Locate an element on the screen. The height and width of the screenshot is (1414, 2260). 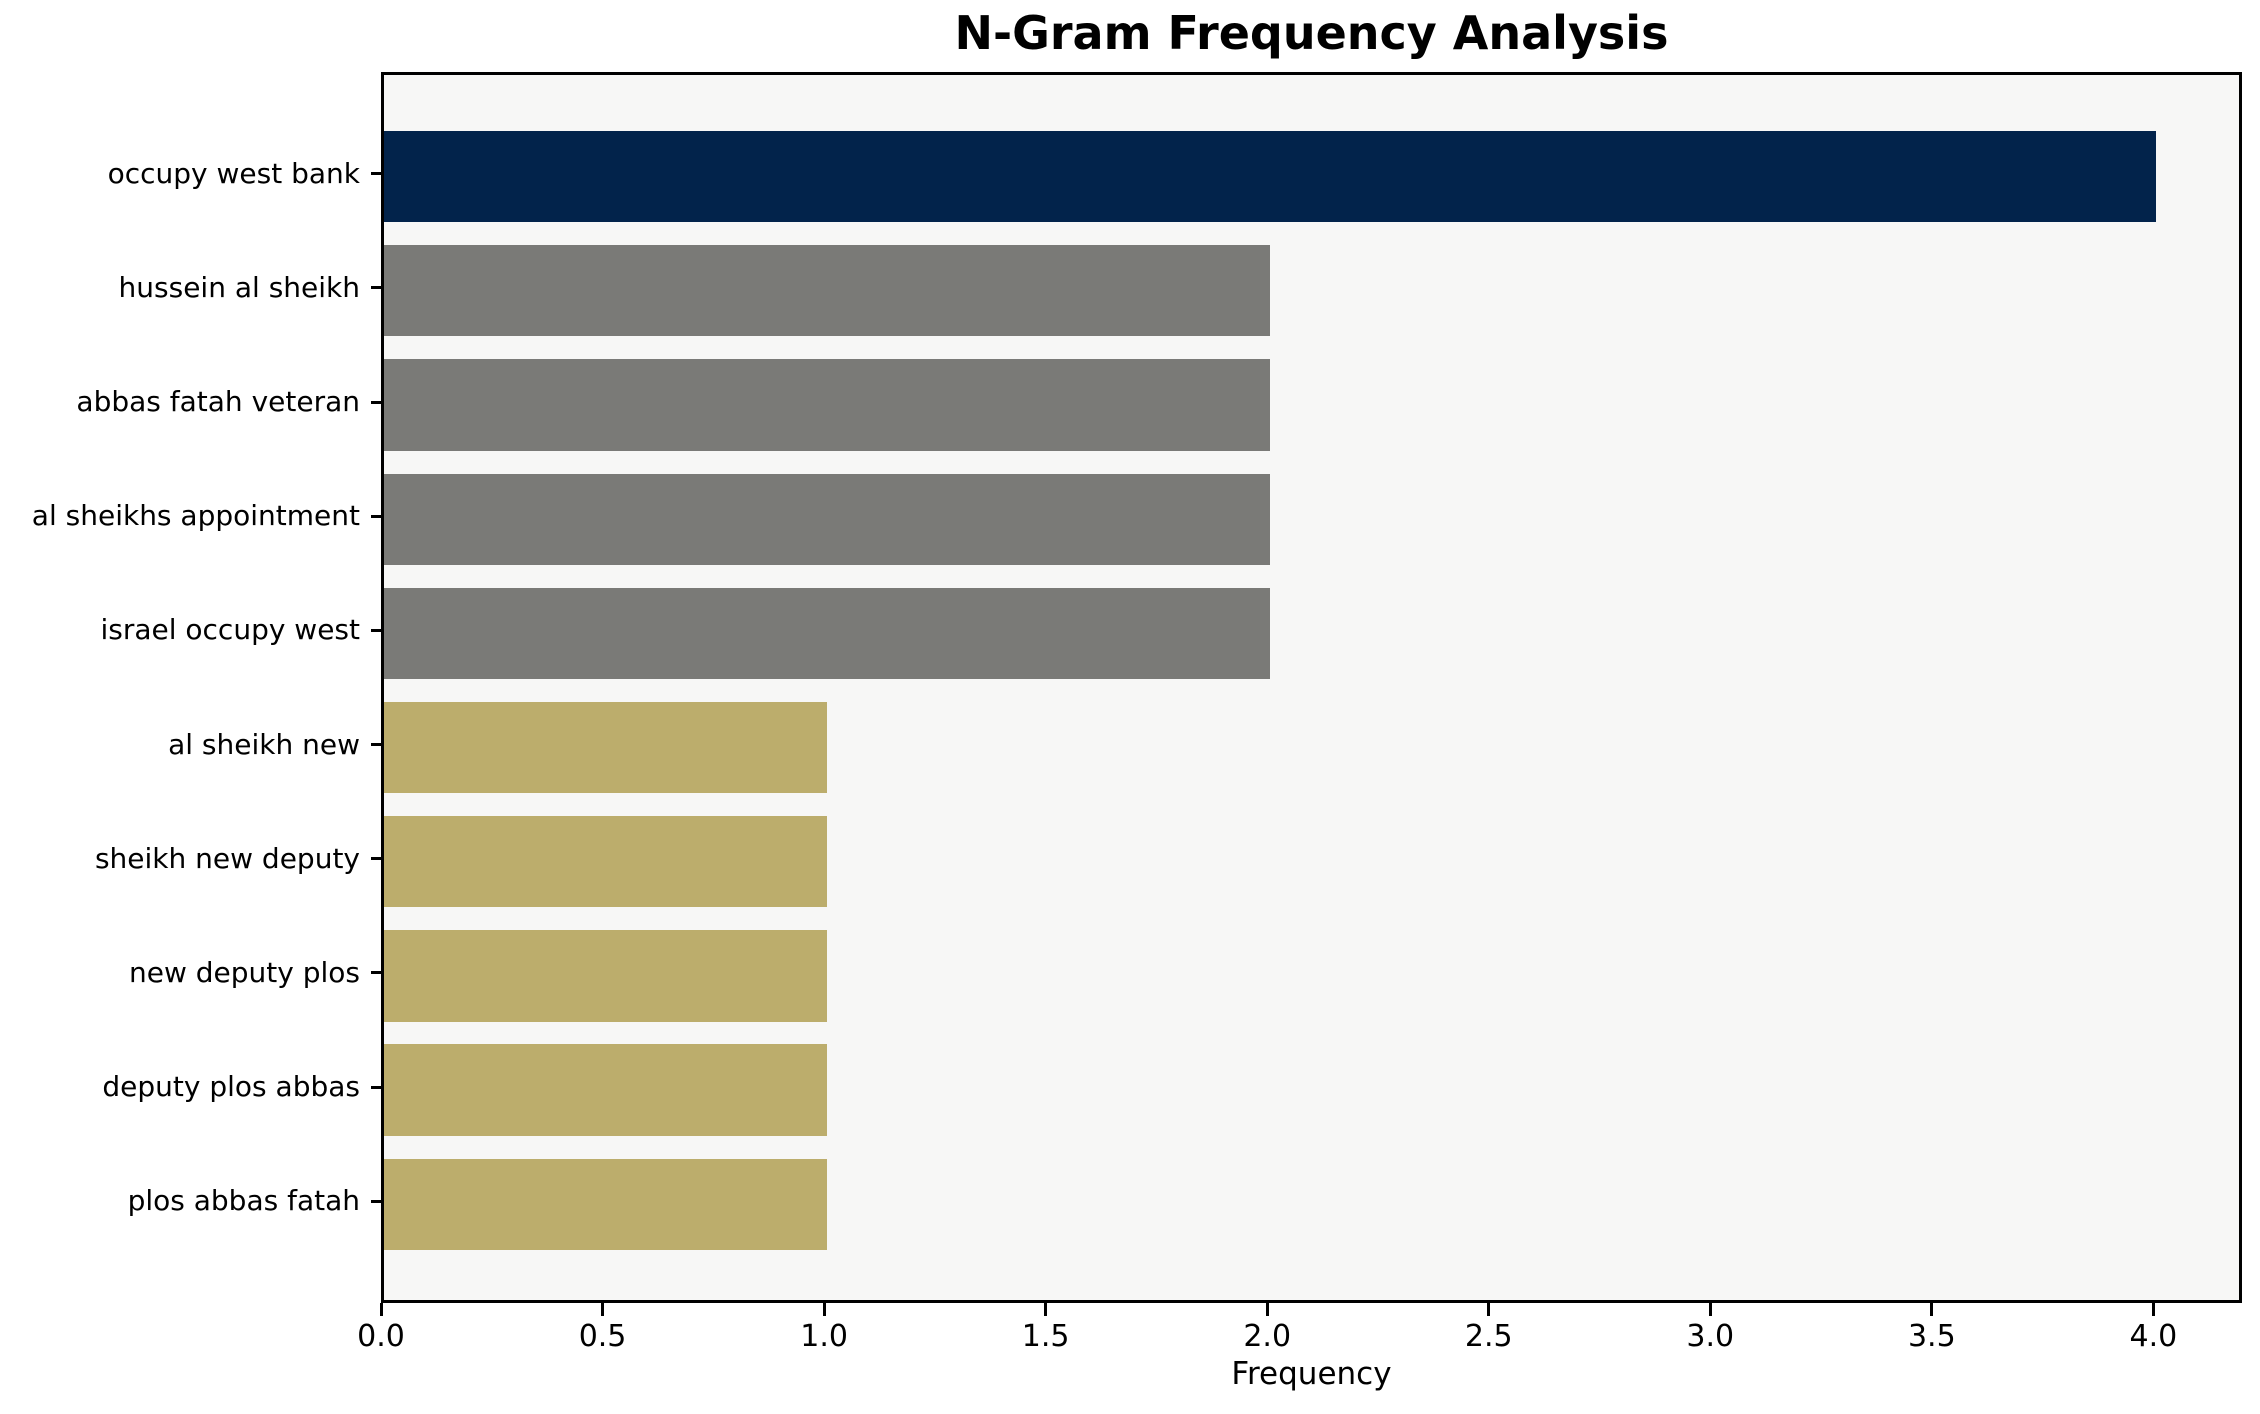
y-tick-label: abbas fatah veteran is located at coordinates (218, 402).